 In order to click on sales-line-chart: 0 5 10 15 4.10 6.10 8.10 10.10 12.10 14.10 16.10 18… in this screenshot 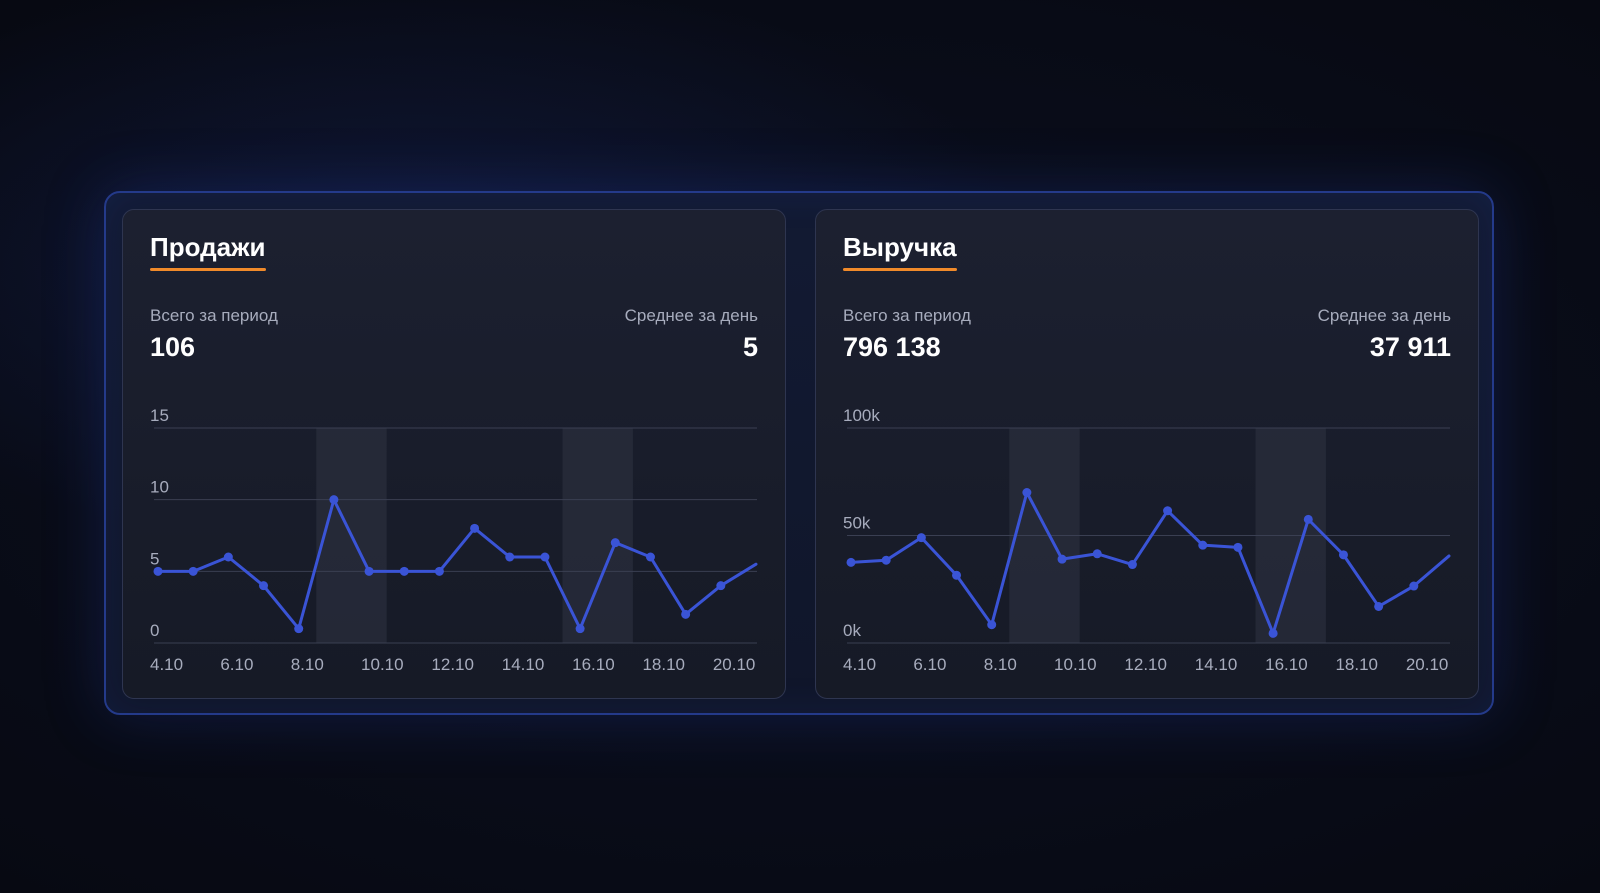, I will do `click(454, 540)`.